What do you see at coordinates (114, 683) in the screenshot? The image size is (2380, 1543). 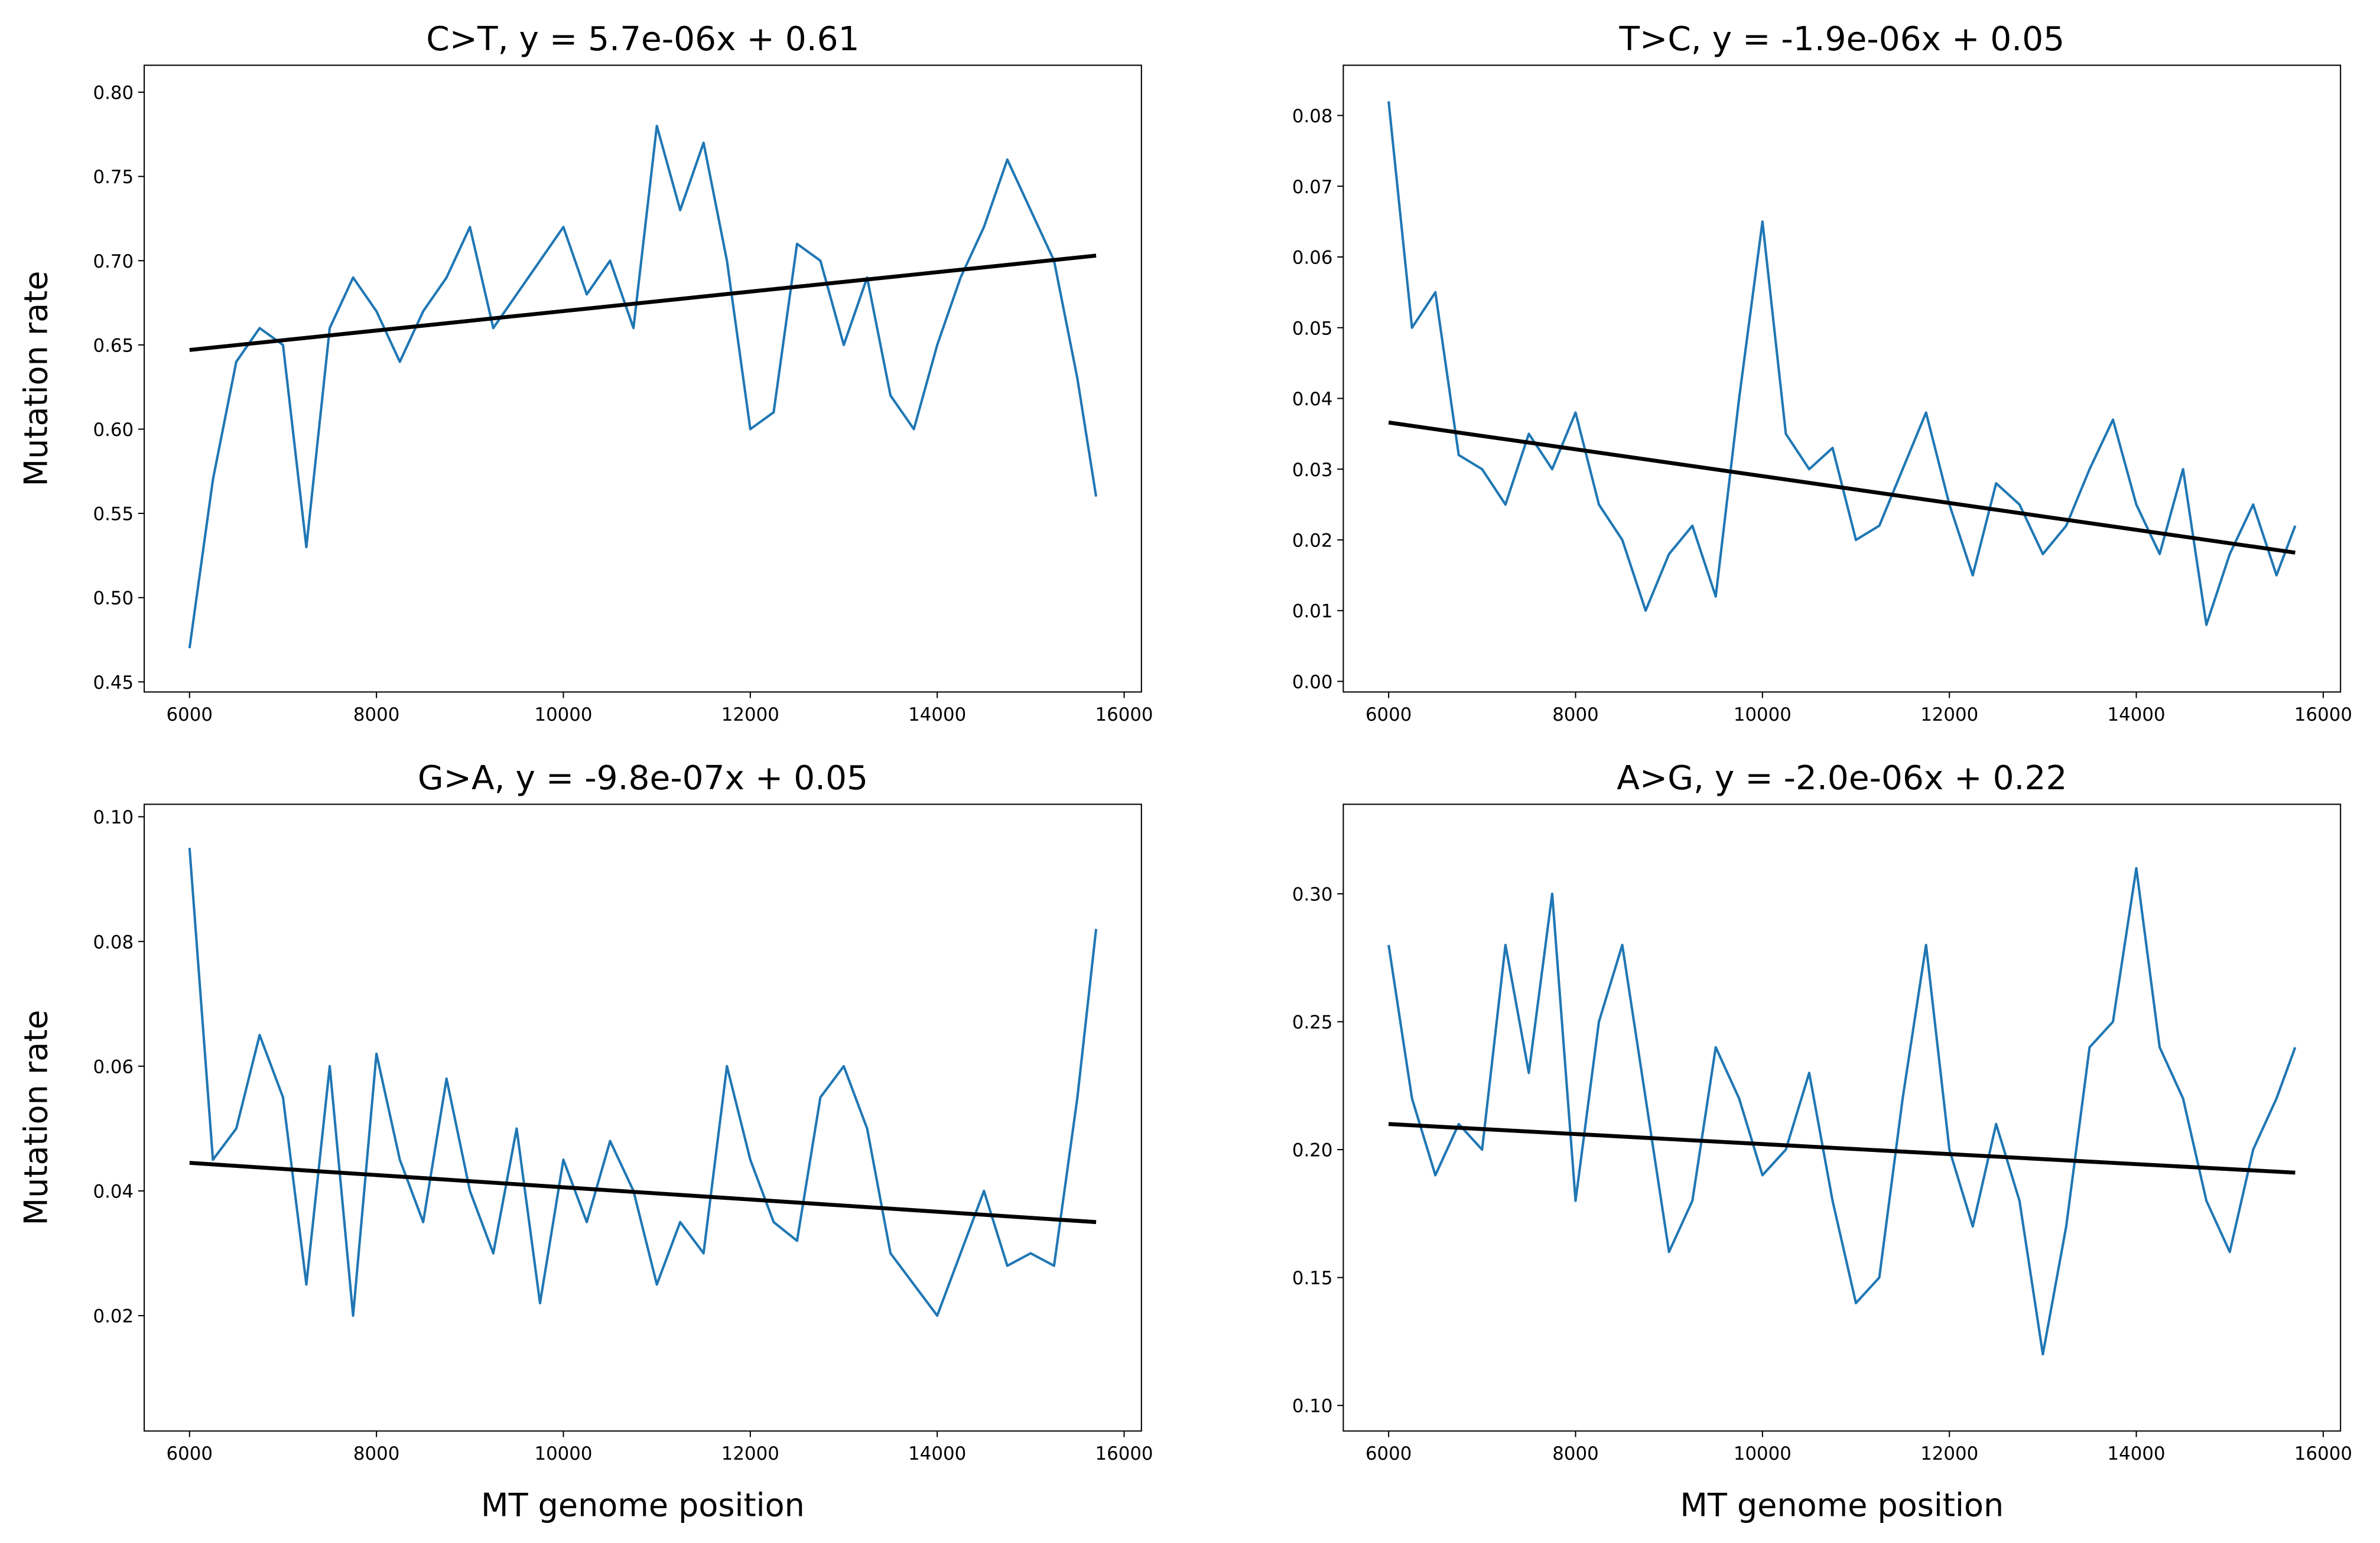 I see `y-tick-label: 0.45` at bounding box center [114, 683].